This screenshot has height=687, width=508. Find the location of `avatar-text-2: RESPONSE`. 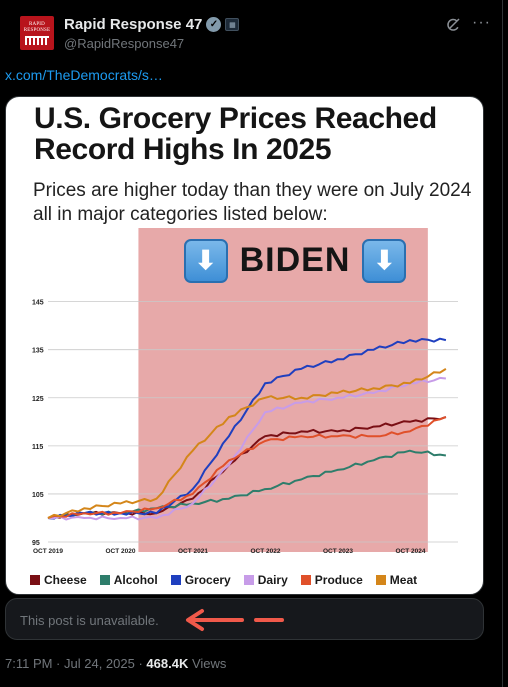

avatar-text-2: RESPONSE is located at coordinates (37, 30).